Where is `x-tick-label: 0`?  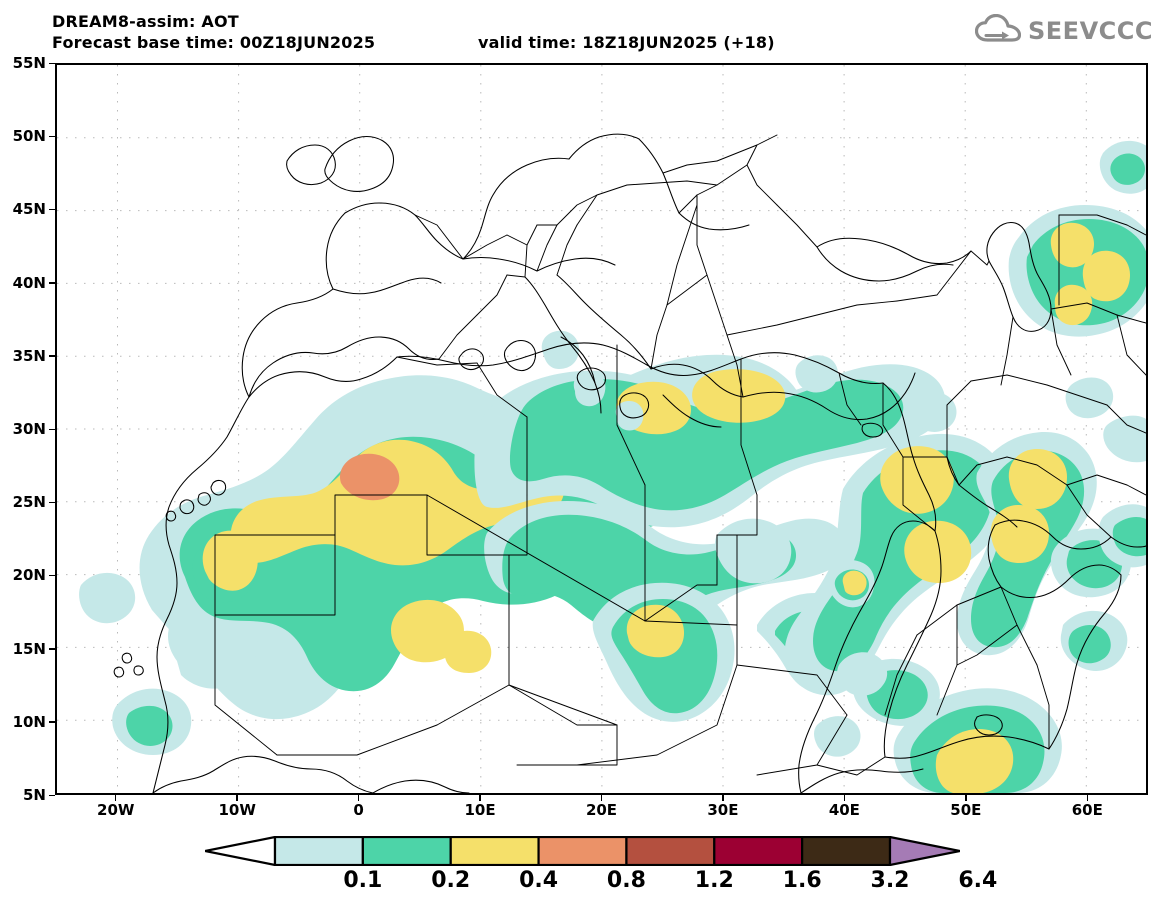
x-tick-label: 0 is located at coordinates (358, 810).